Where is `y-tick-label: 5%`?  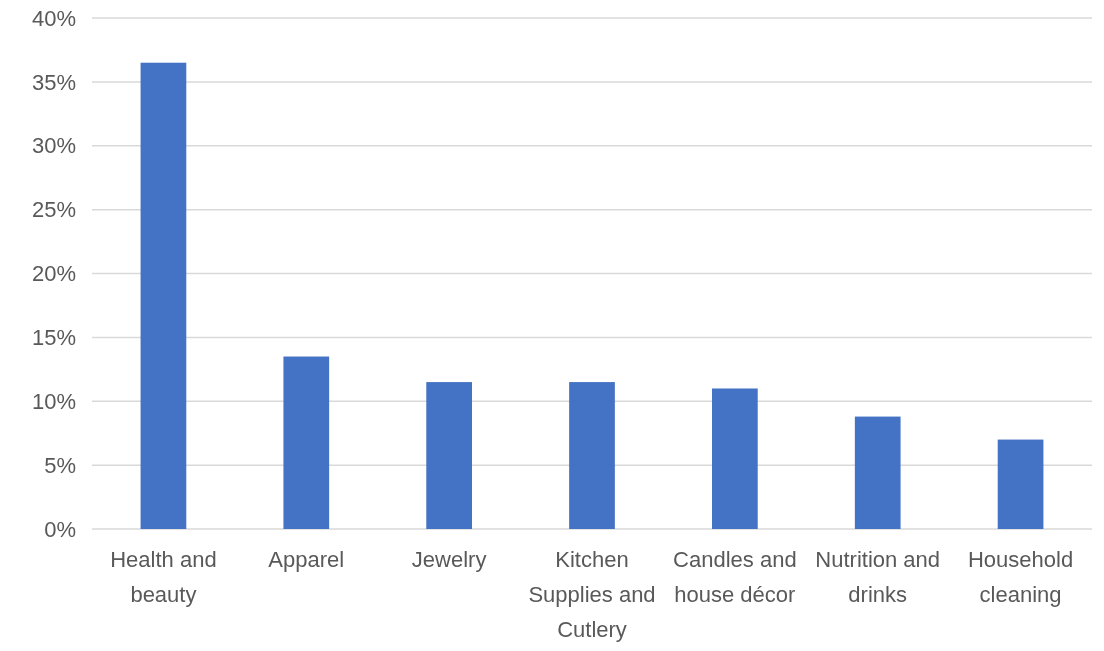 y-tick-label: 5% is located at coordinates (60, 465).